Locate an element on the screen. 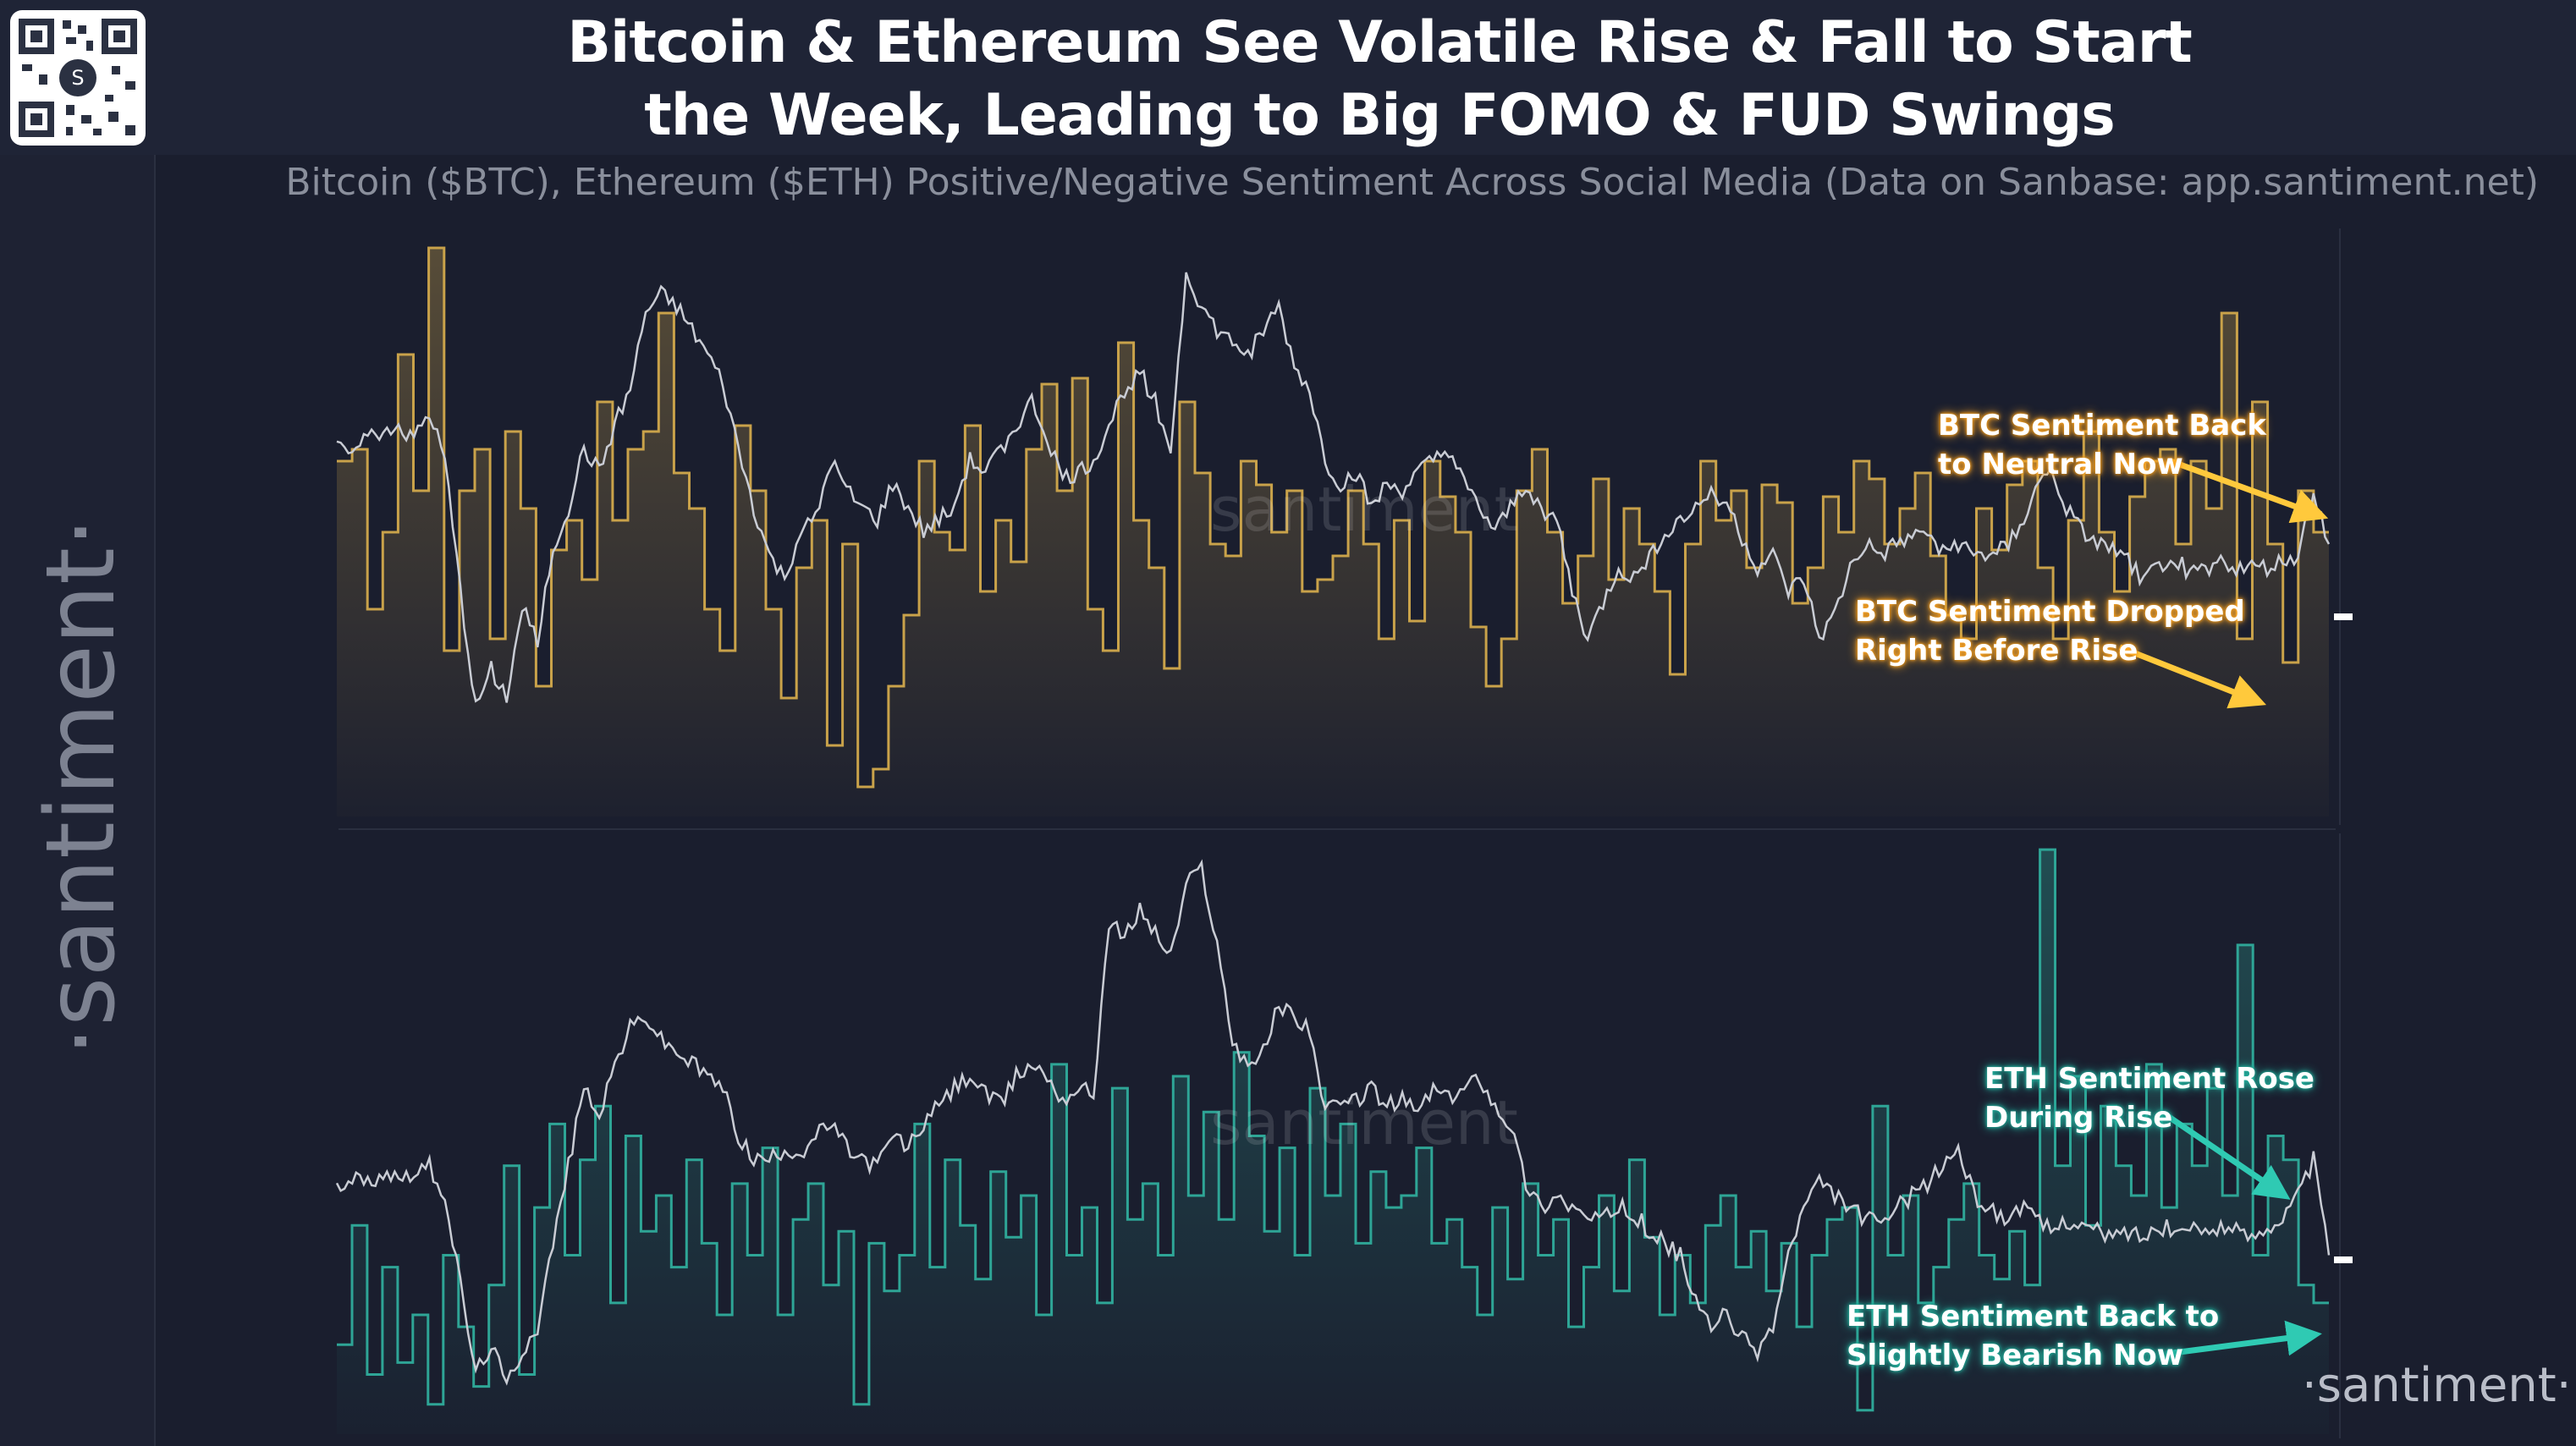  btc-dropped-arrow is located at coordinates (2192, 676).